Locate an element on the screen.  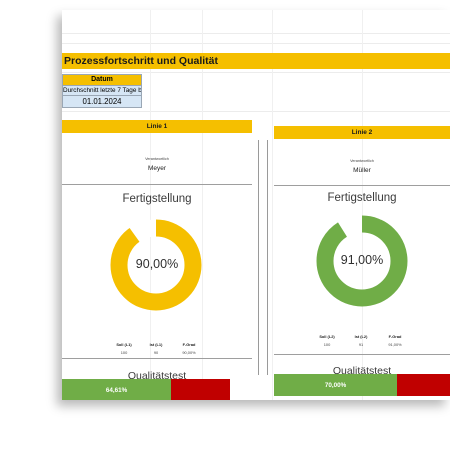
quality-value: 64,61% is located at coordinates (116, 390).